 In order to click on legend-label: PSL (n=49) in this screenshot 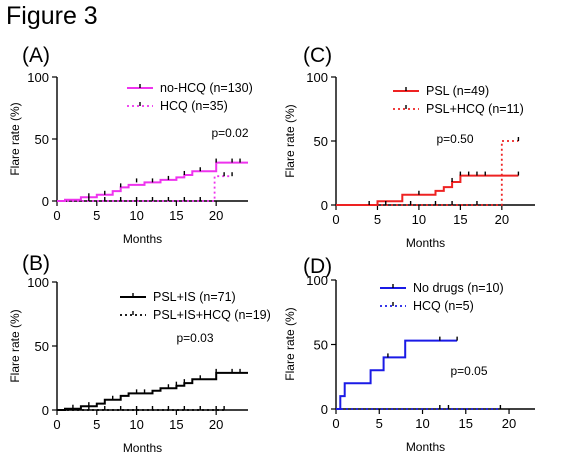, I will do `click(457, 91)`.